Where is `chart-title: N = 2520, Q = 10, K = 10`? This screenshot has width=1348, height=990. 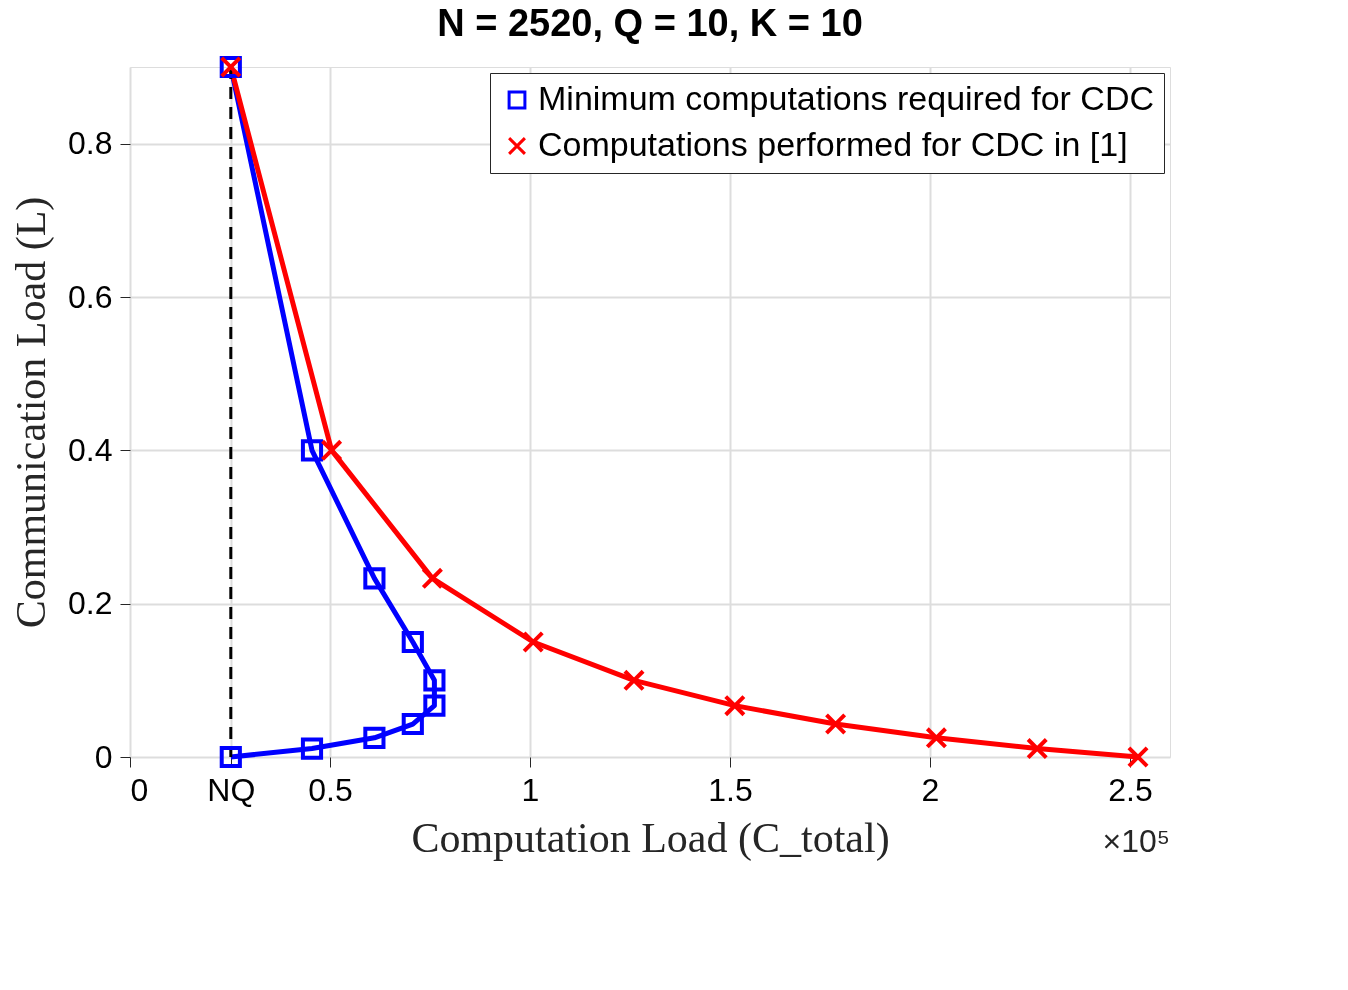
chart-title: N = 2520, Q = 10, K = 10 is located at coordinates (650, 22).